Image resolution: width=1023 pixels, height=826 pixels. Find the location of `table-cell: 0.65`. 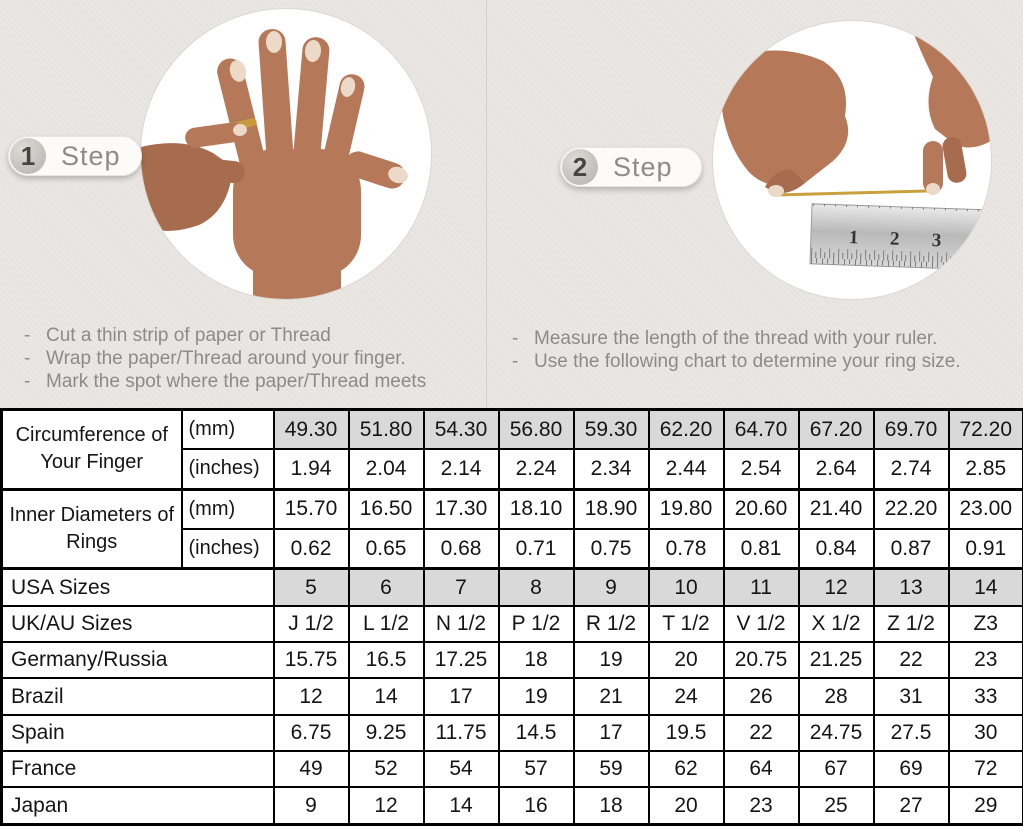

table-cell: 0.65 is located at coordinates (386, 549).